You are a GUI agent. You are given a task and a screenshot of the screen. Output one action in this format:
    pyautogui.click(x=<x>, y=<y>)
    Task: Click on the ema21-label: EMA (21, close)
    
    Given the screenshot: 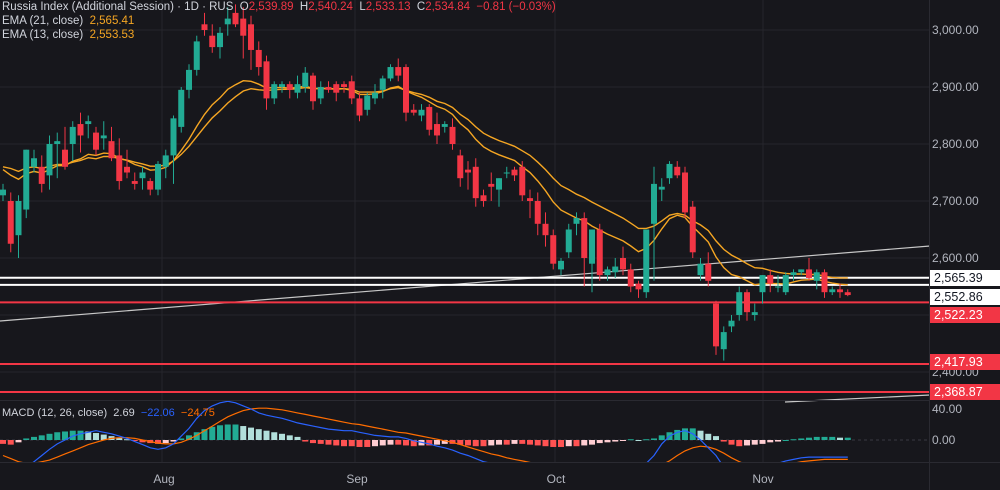 What is the action you would take?
    pyautogui.click(x=43, y=21)
    